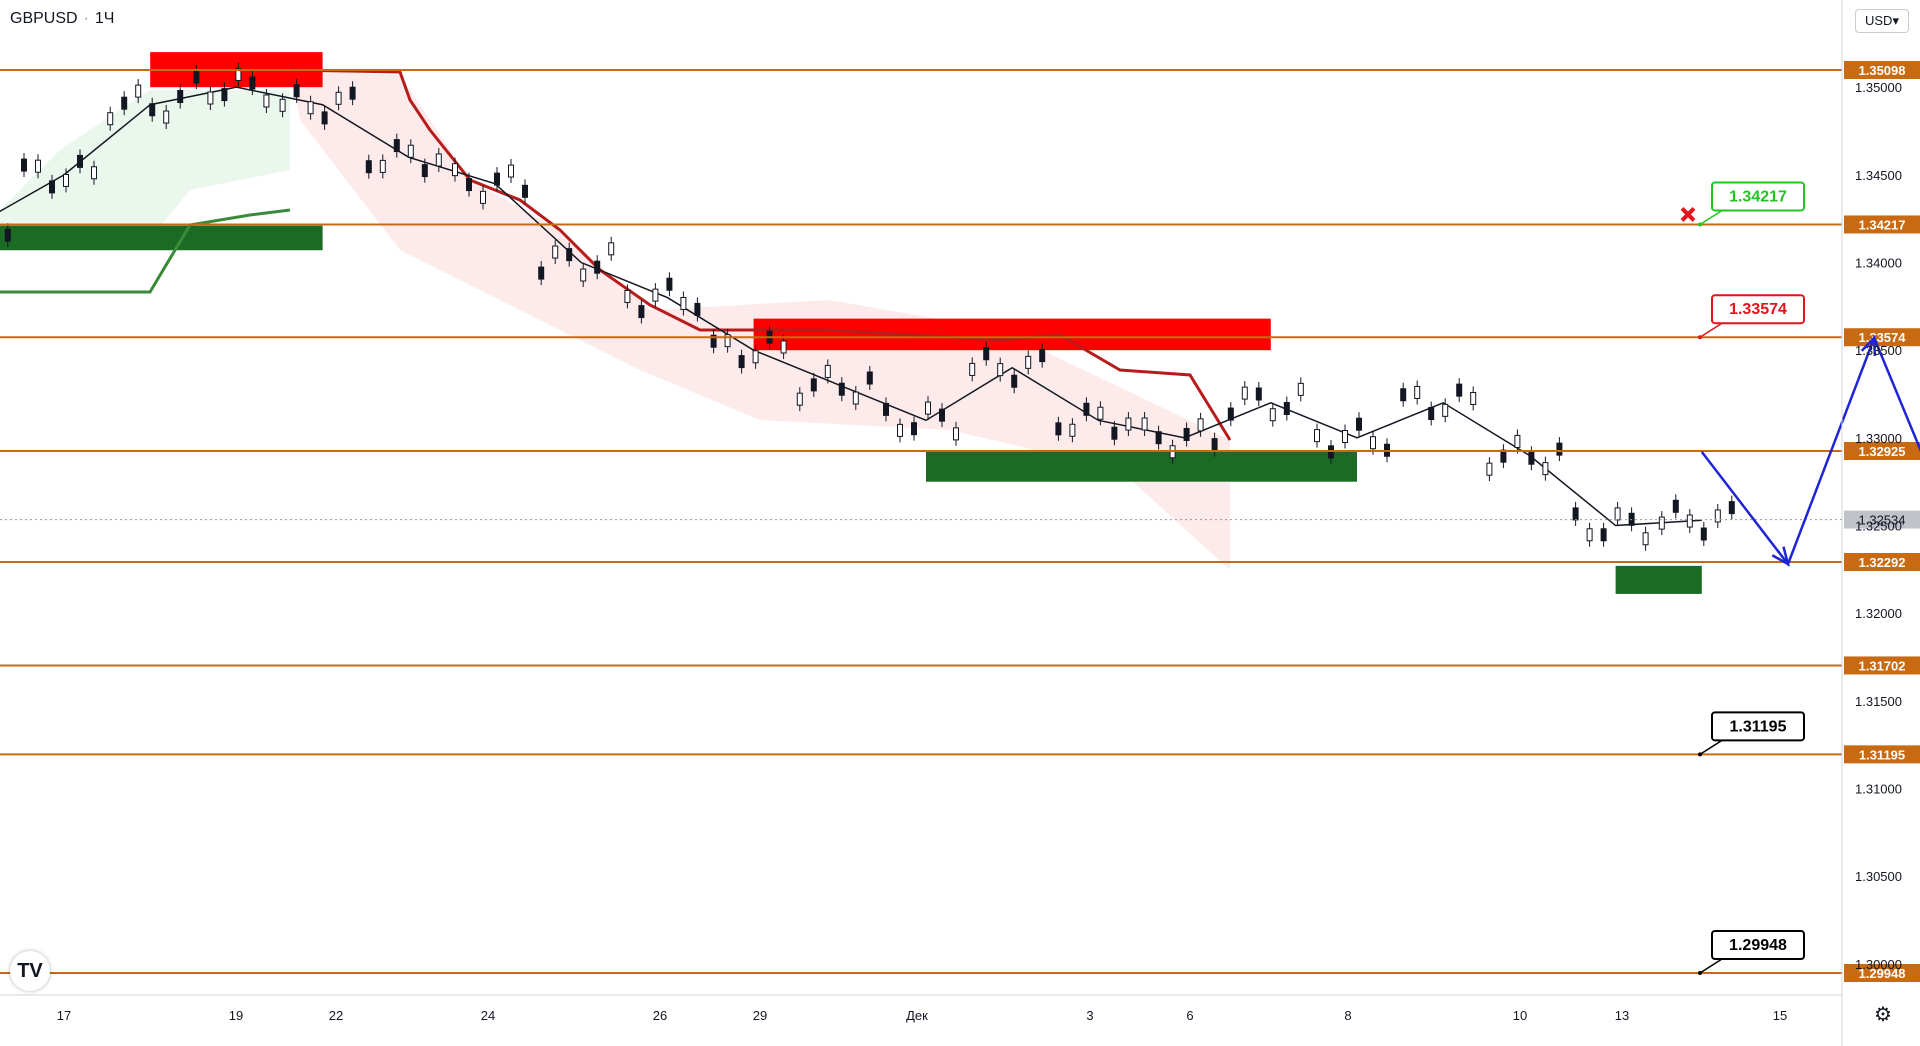  I want to click on y-tick-label: 1.35000, so click(1878, 87).